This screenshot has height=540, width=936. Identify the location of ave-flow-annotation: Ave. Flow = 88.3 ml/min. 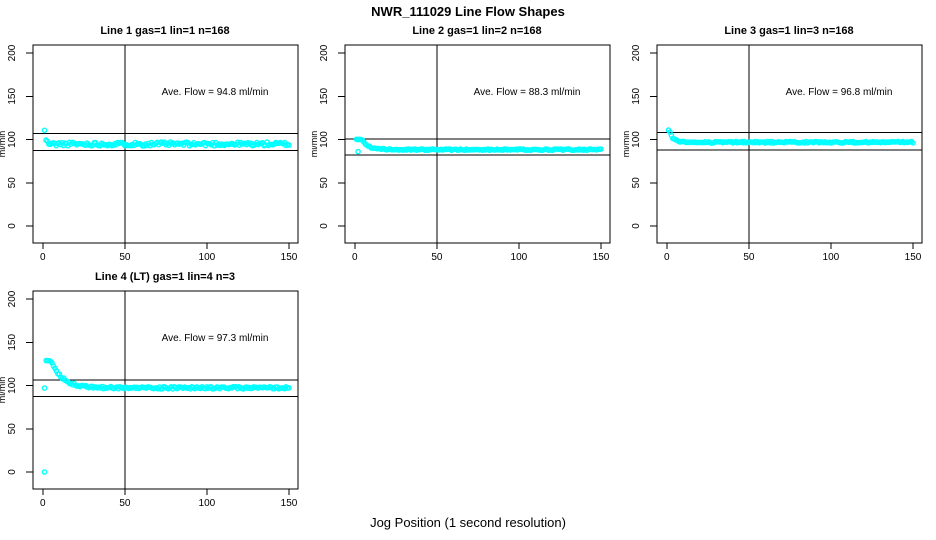
(527, 92).